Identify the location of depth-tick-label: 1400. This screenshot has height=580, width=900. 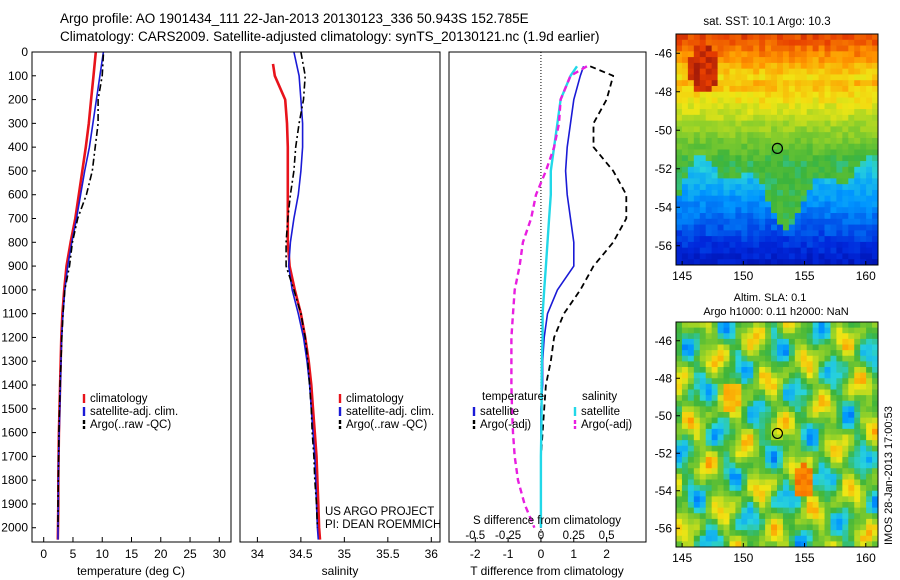
(14, 385).